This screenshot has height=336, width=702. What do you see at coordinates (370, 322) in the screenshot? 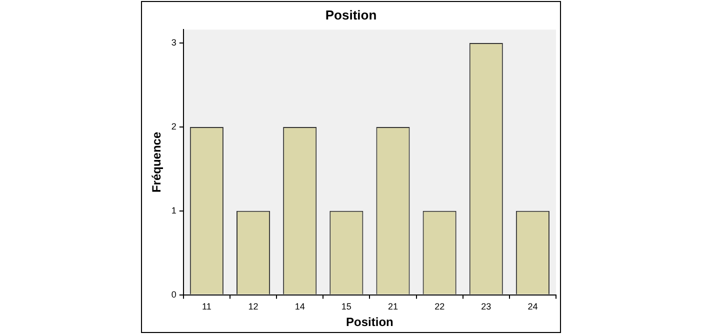
I see `x-axis-title: Position` at bounding box center [370, 322].